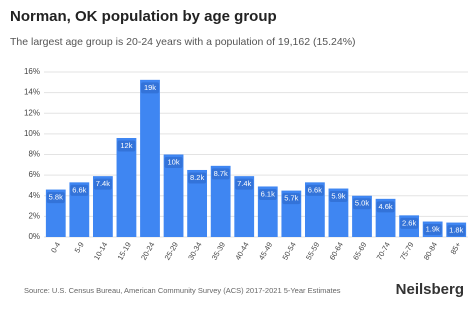 The height and width of the screenshot is (316, 474). What do you see at coordinates (288, 250) in the screenshot?
I see `x-tick-label: 50-54` at bounding box center [288, 250].